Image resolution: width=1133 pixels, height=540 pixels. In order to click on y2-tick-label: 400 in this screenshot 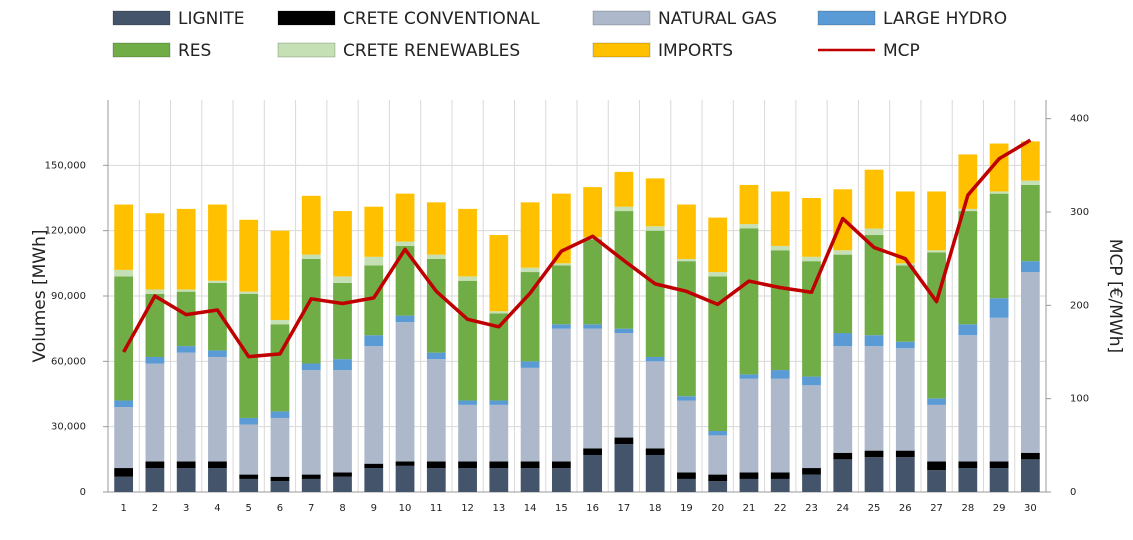, I will do `click(1079, 119)`.